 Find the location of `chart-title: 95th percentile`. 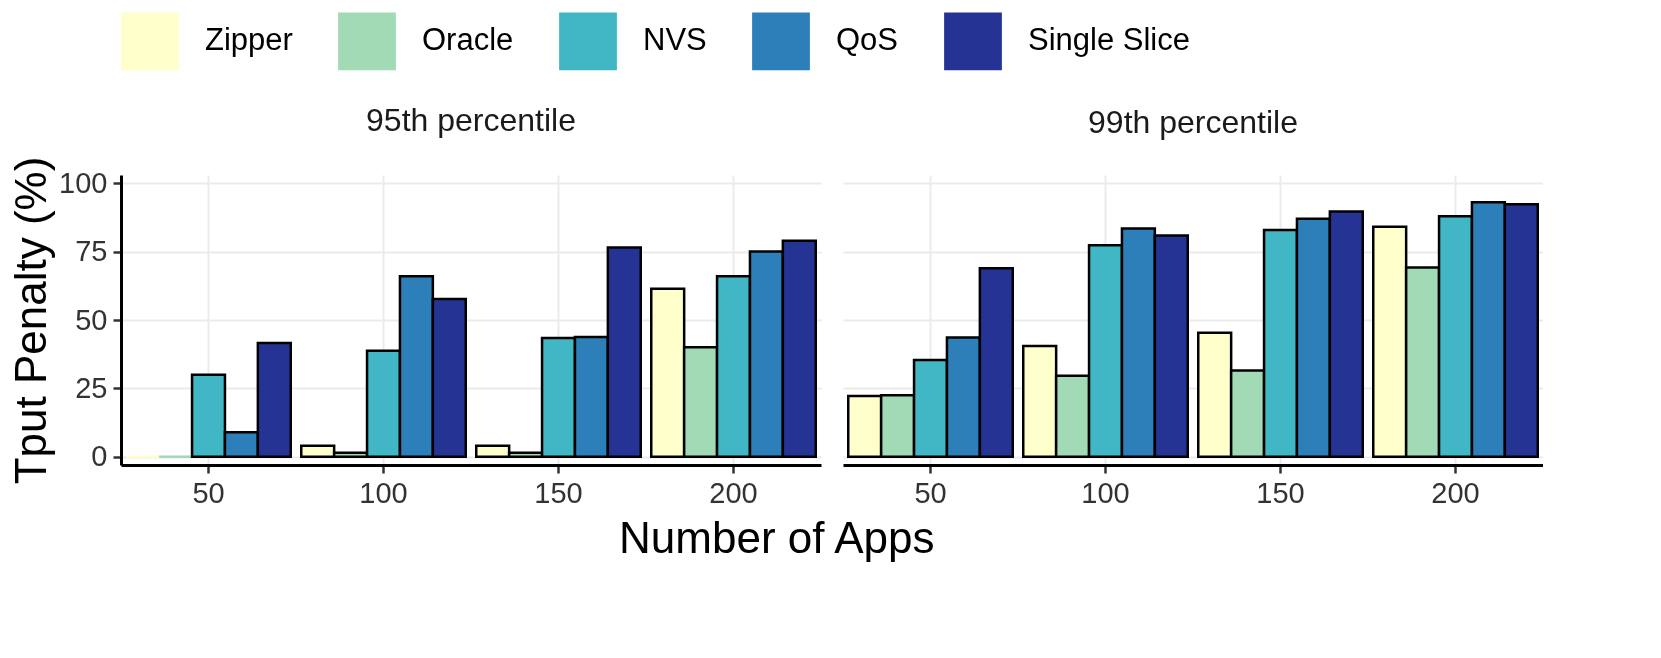

chart-title: 95th percentile is located at coordinates (471, 120).